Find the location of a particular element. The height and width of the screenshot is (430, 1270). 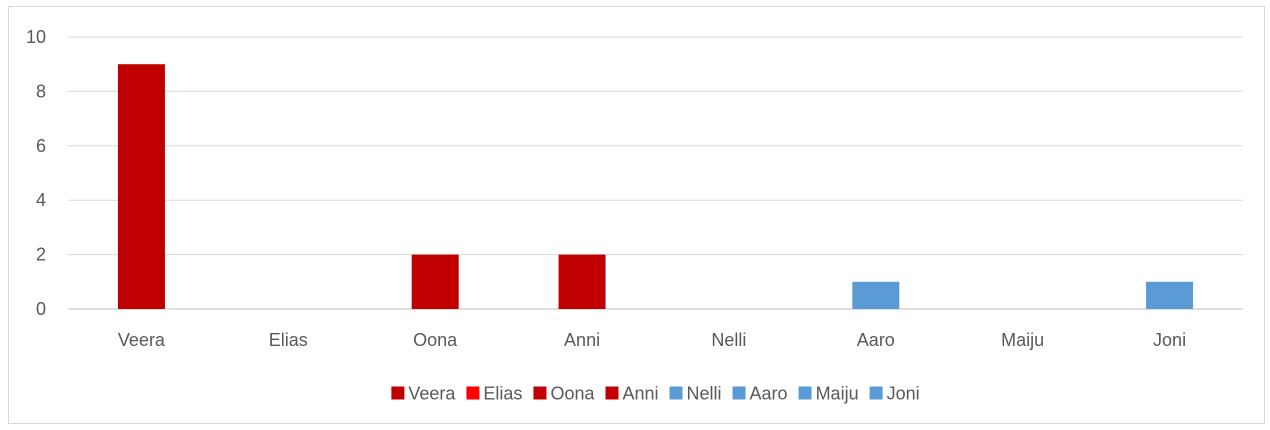

bar-anni is located at coordinates (582, 281).